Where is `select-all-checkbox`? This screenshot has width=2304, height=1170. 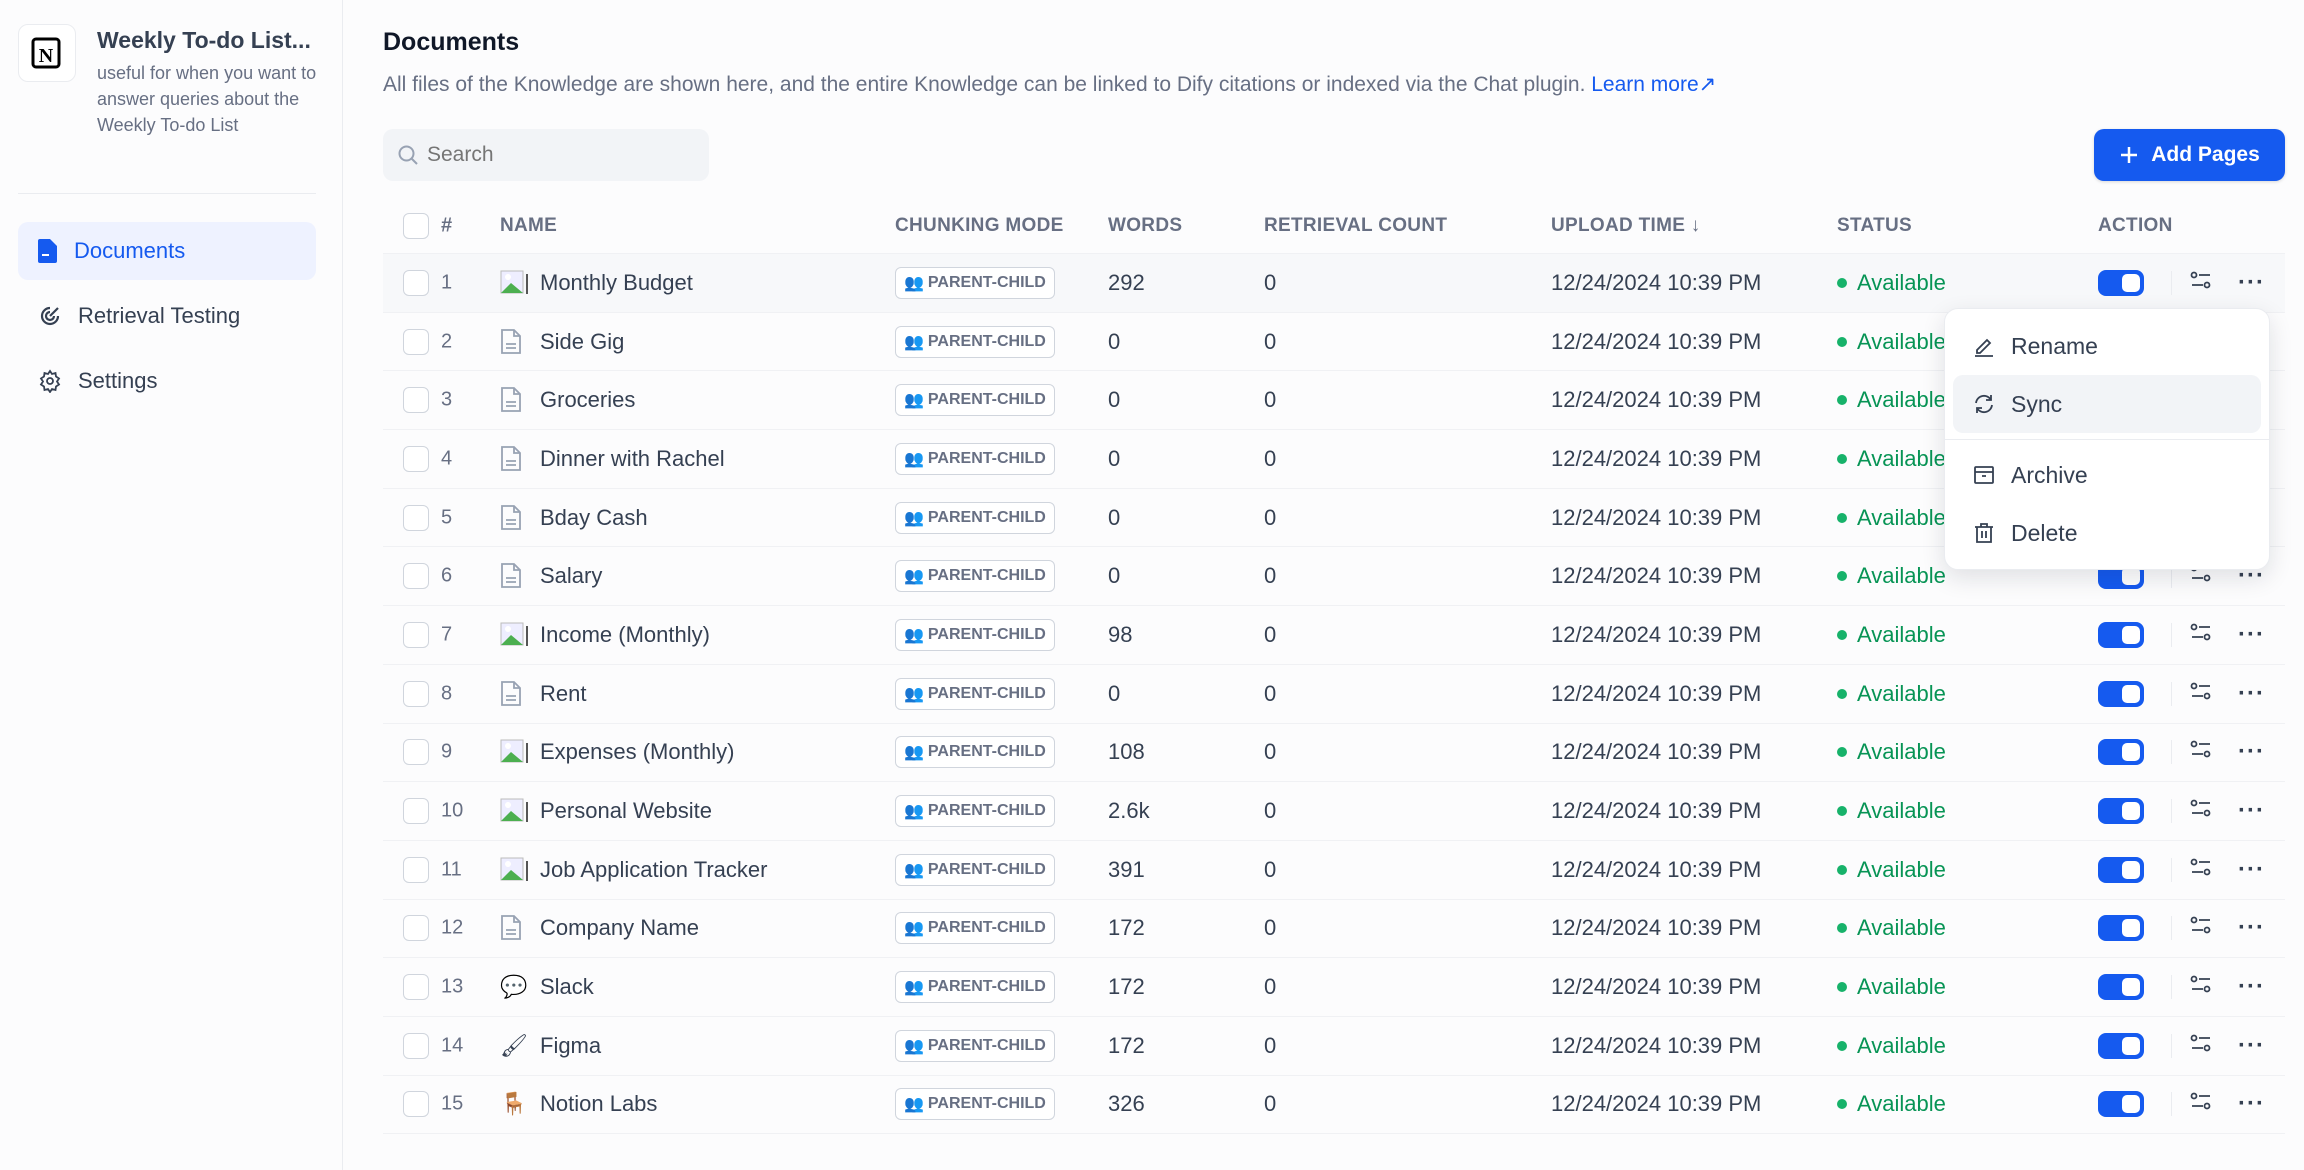
select-all-checkbox is located at coordinates (416, 225).